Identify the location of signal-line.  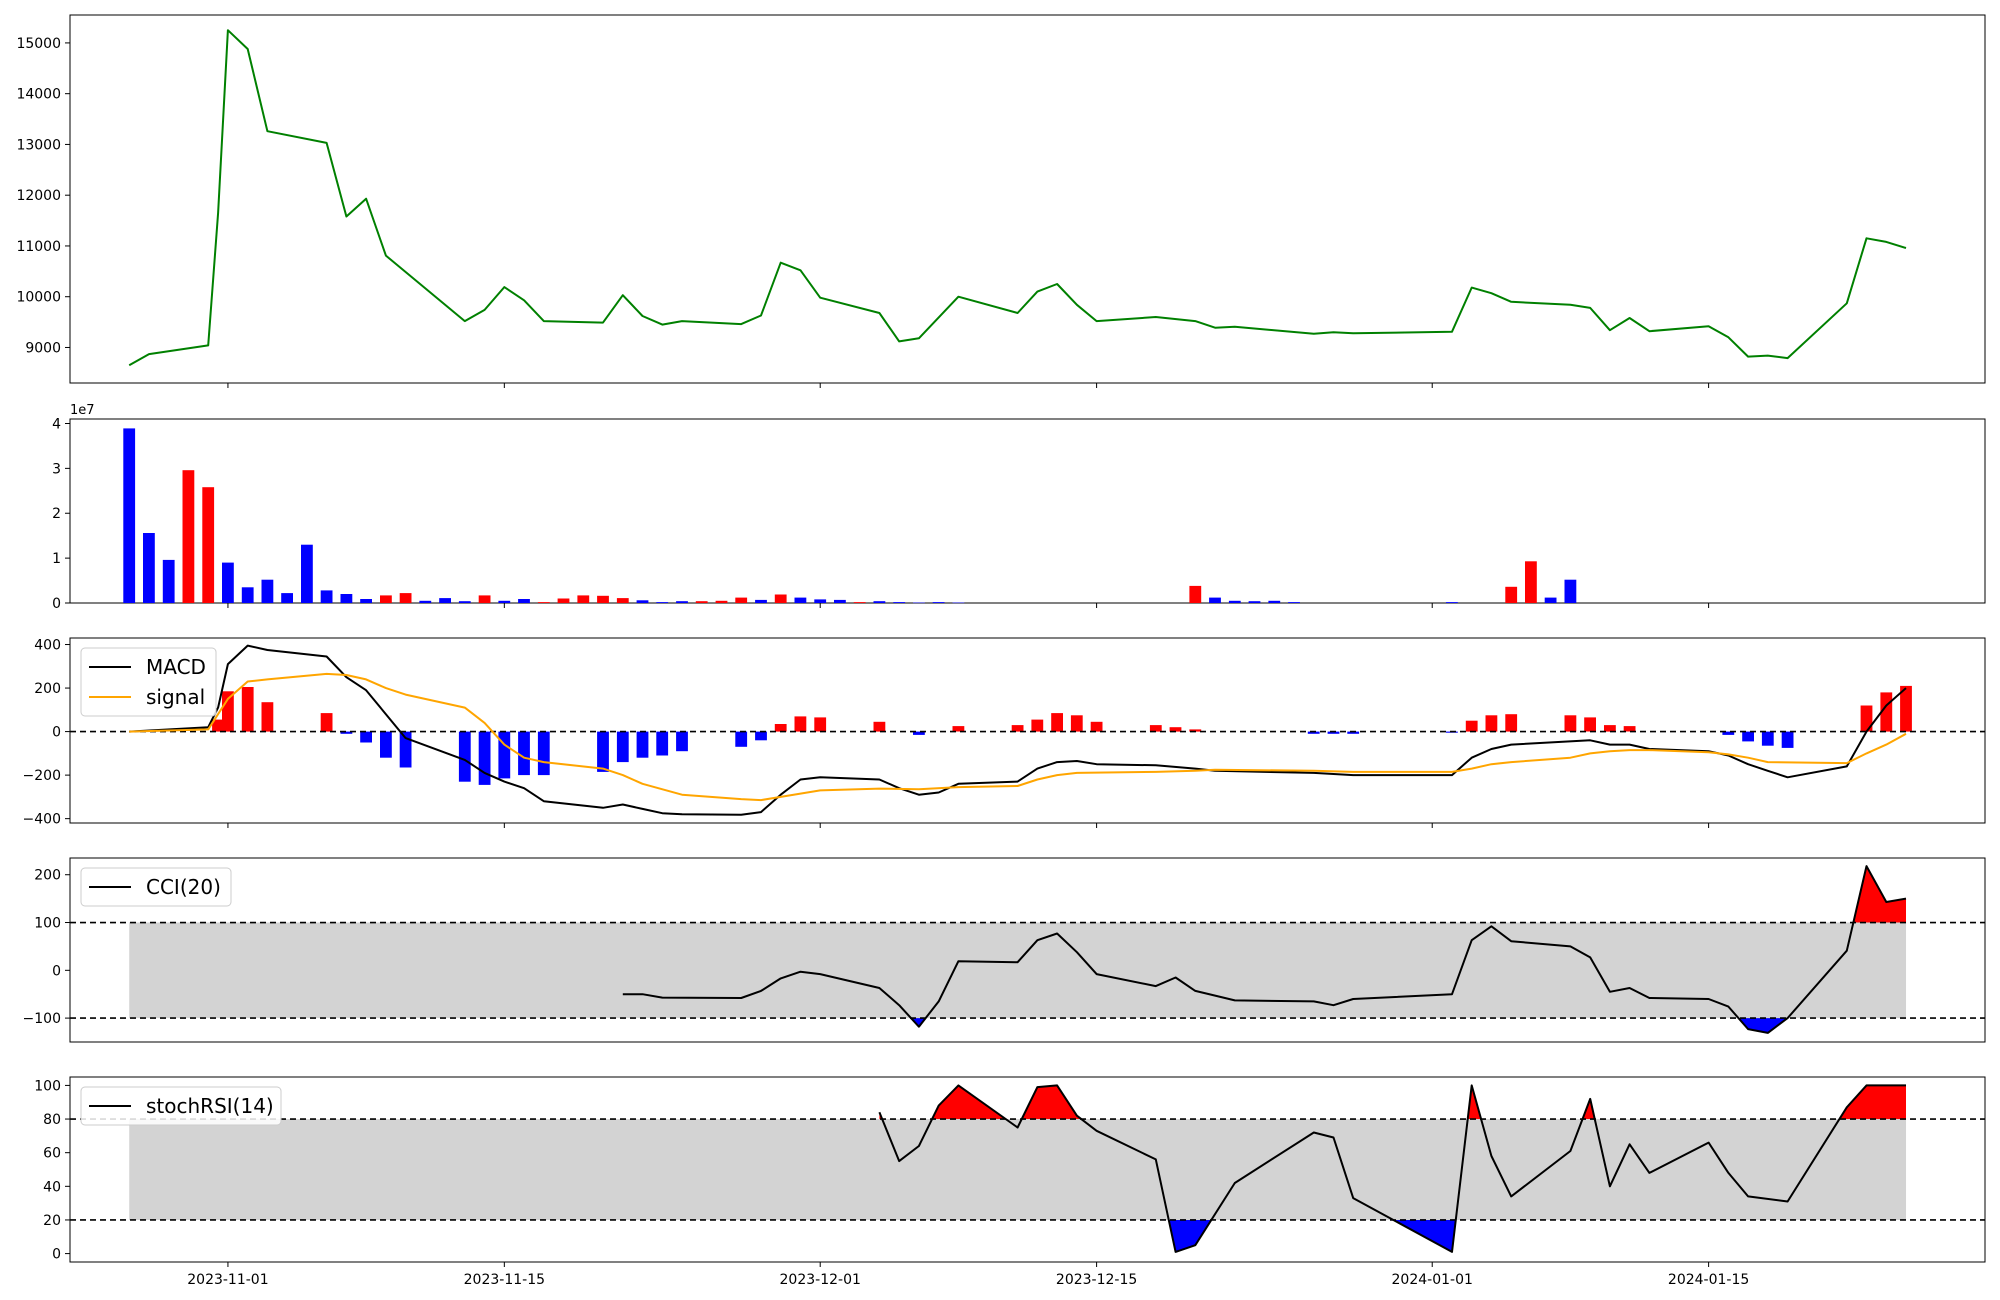
(1018, 737).